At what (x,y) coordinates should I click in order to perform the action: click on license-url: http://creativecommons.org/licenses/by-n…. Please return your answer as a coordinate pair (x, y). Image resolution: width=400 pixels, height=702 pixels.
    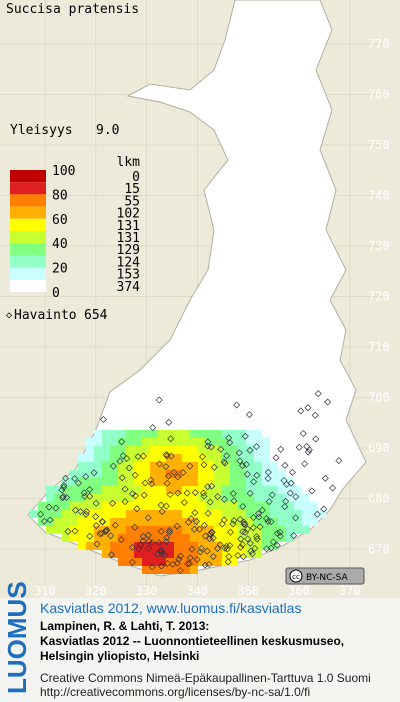
    Looking at the image, I should click on (175, 692).